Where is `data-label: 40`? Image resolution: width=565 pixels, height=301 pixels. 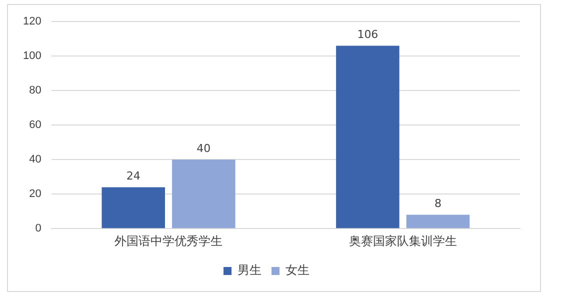
data-label: 40 is located at coordinates (203, 148).